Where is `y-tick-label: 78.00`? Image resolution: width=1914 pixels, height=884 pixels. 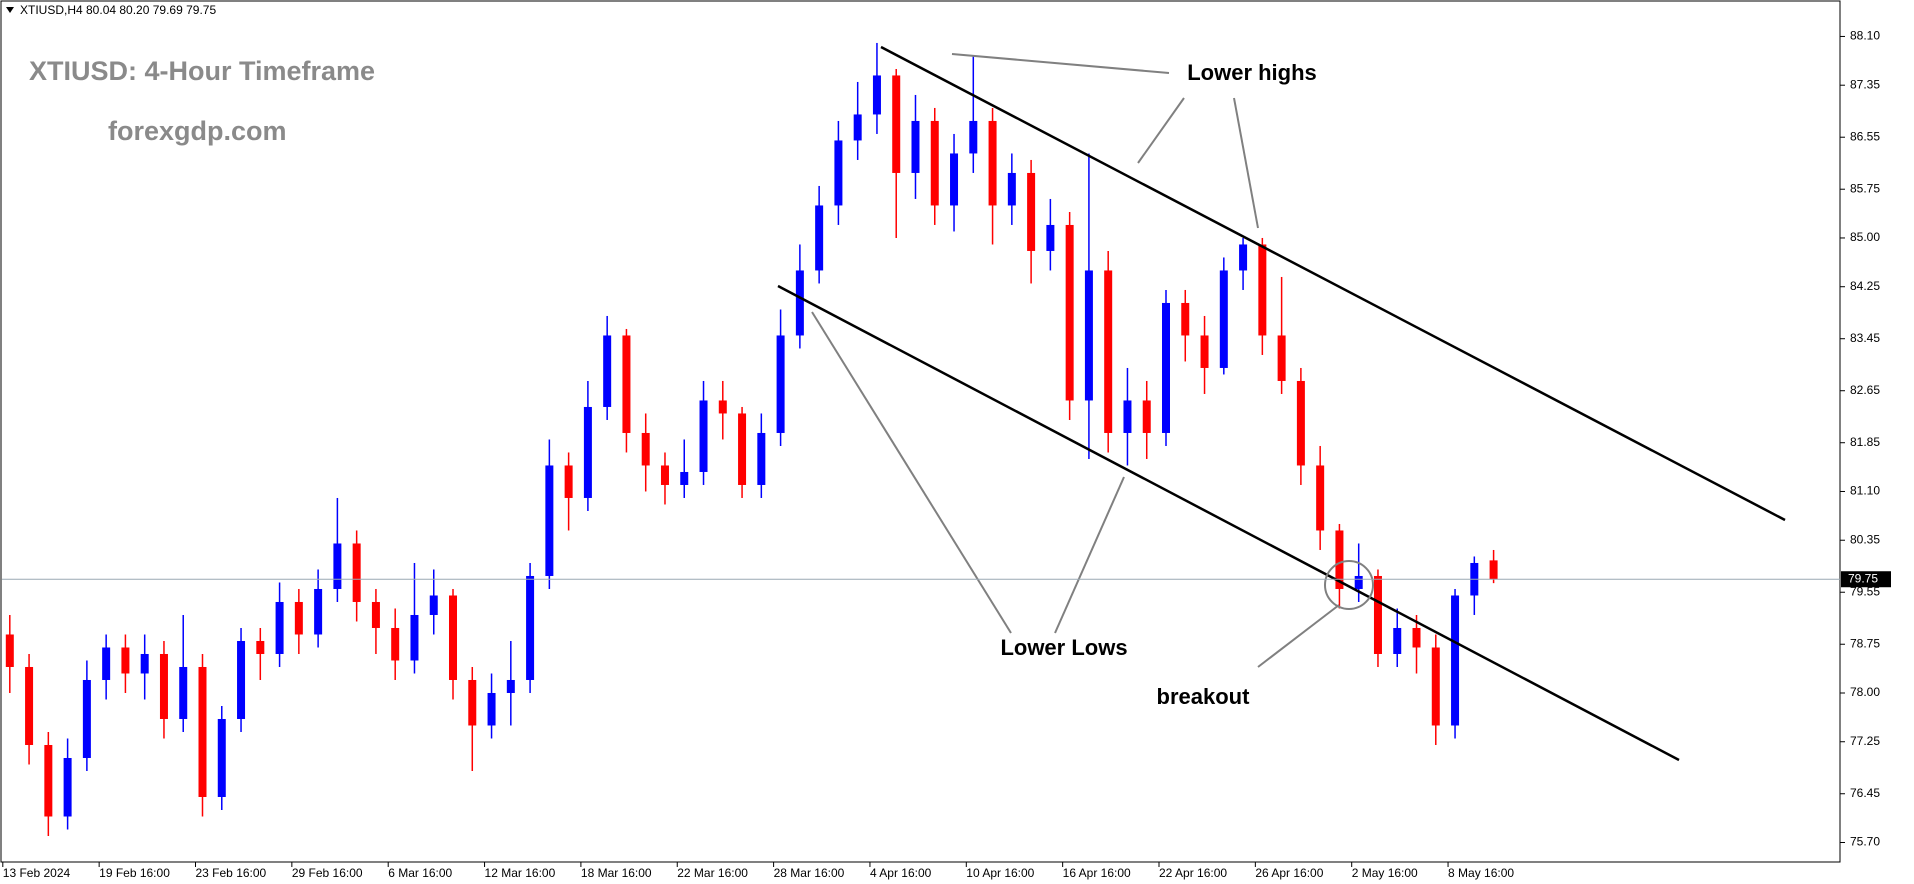
y-tick-label: 78.00 is located at coordinates (1865, 692).